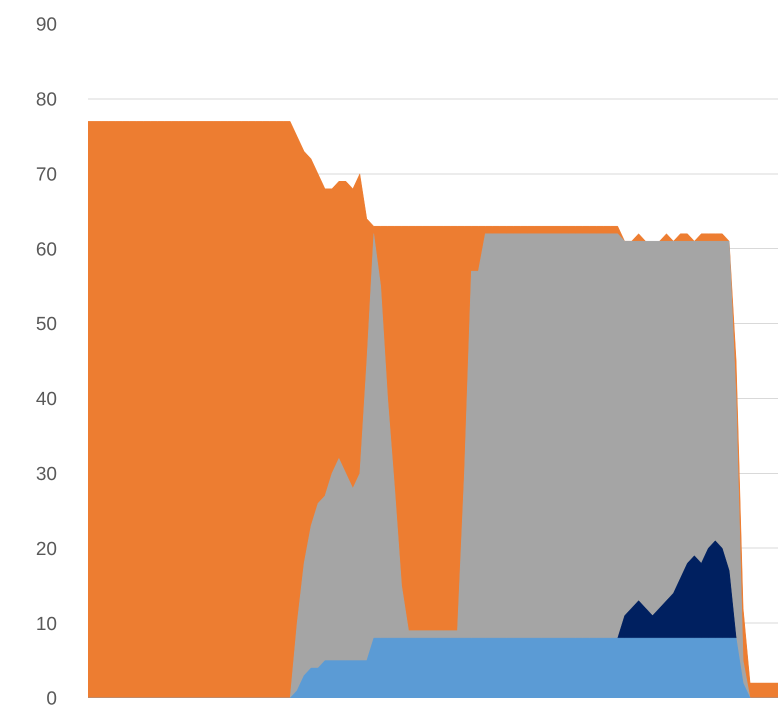  I want to click on y-tick-label: 50, so click(46, 325).